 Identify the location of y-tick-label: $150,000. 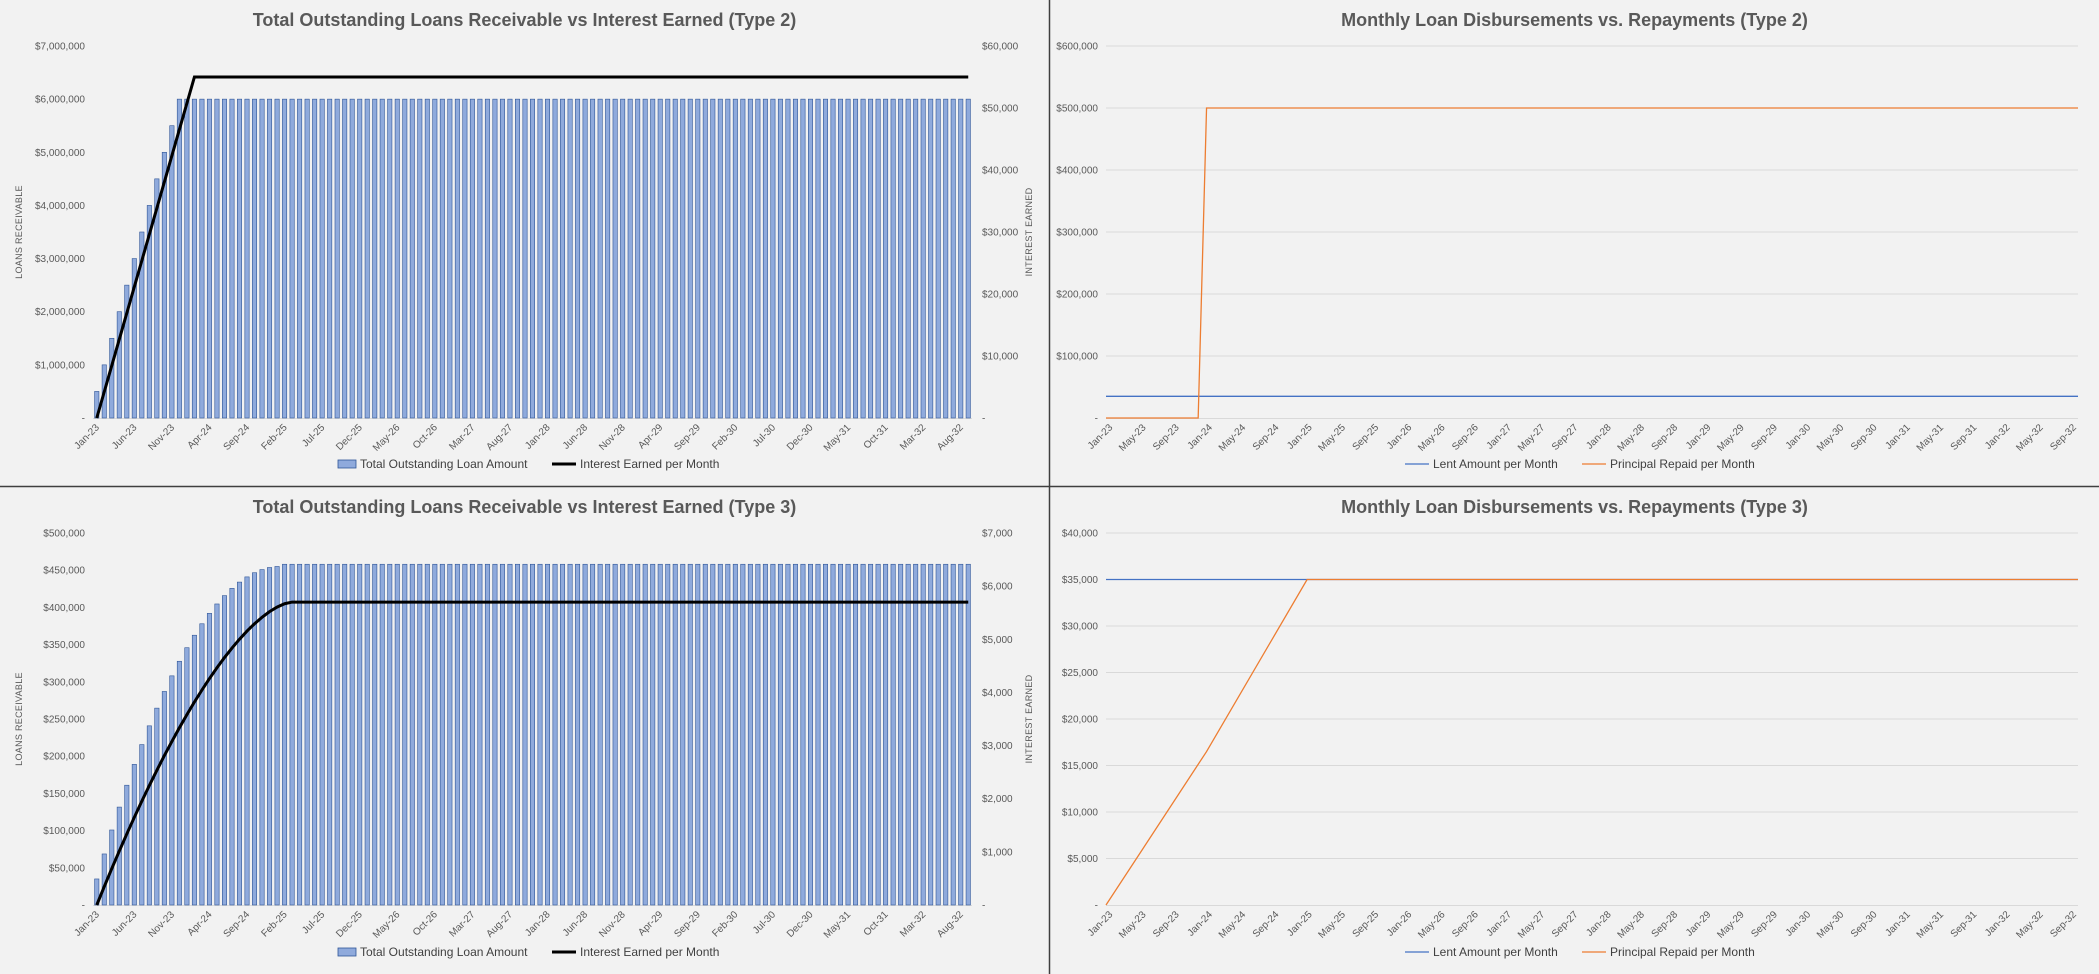
(64, 794).